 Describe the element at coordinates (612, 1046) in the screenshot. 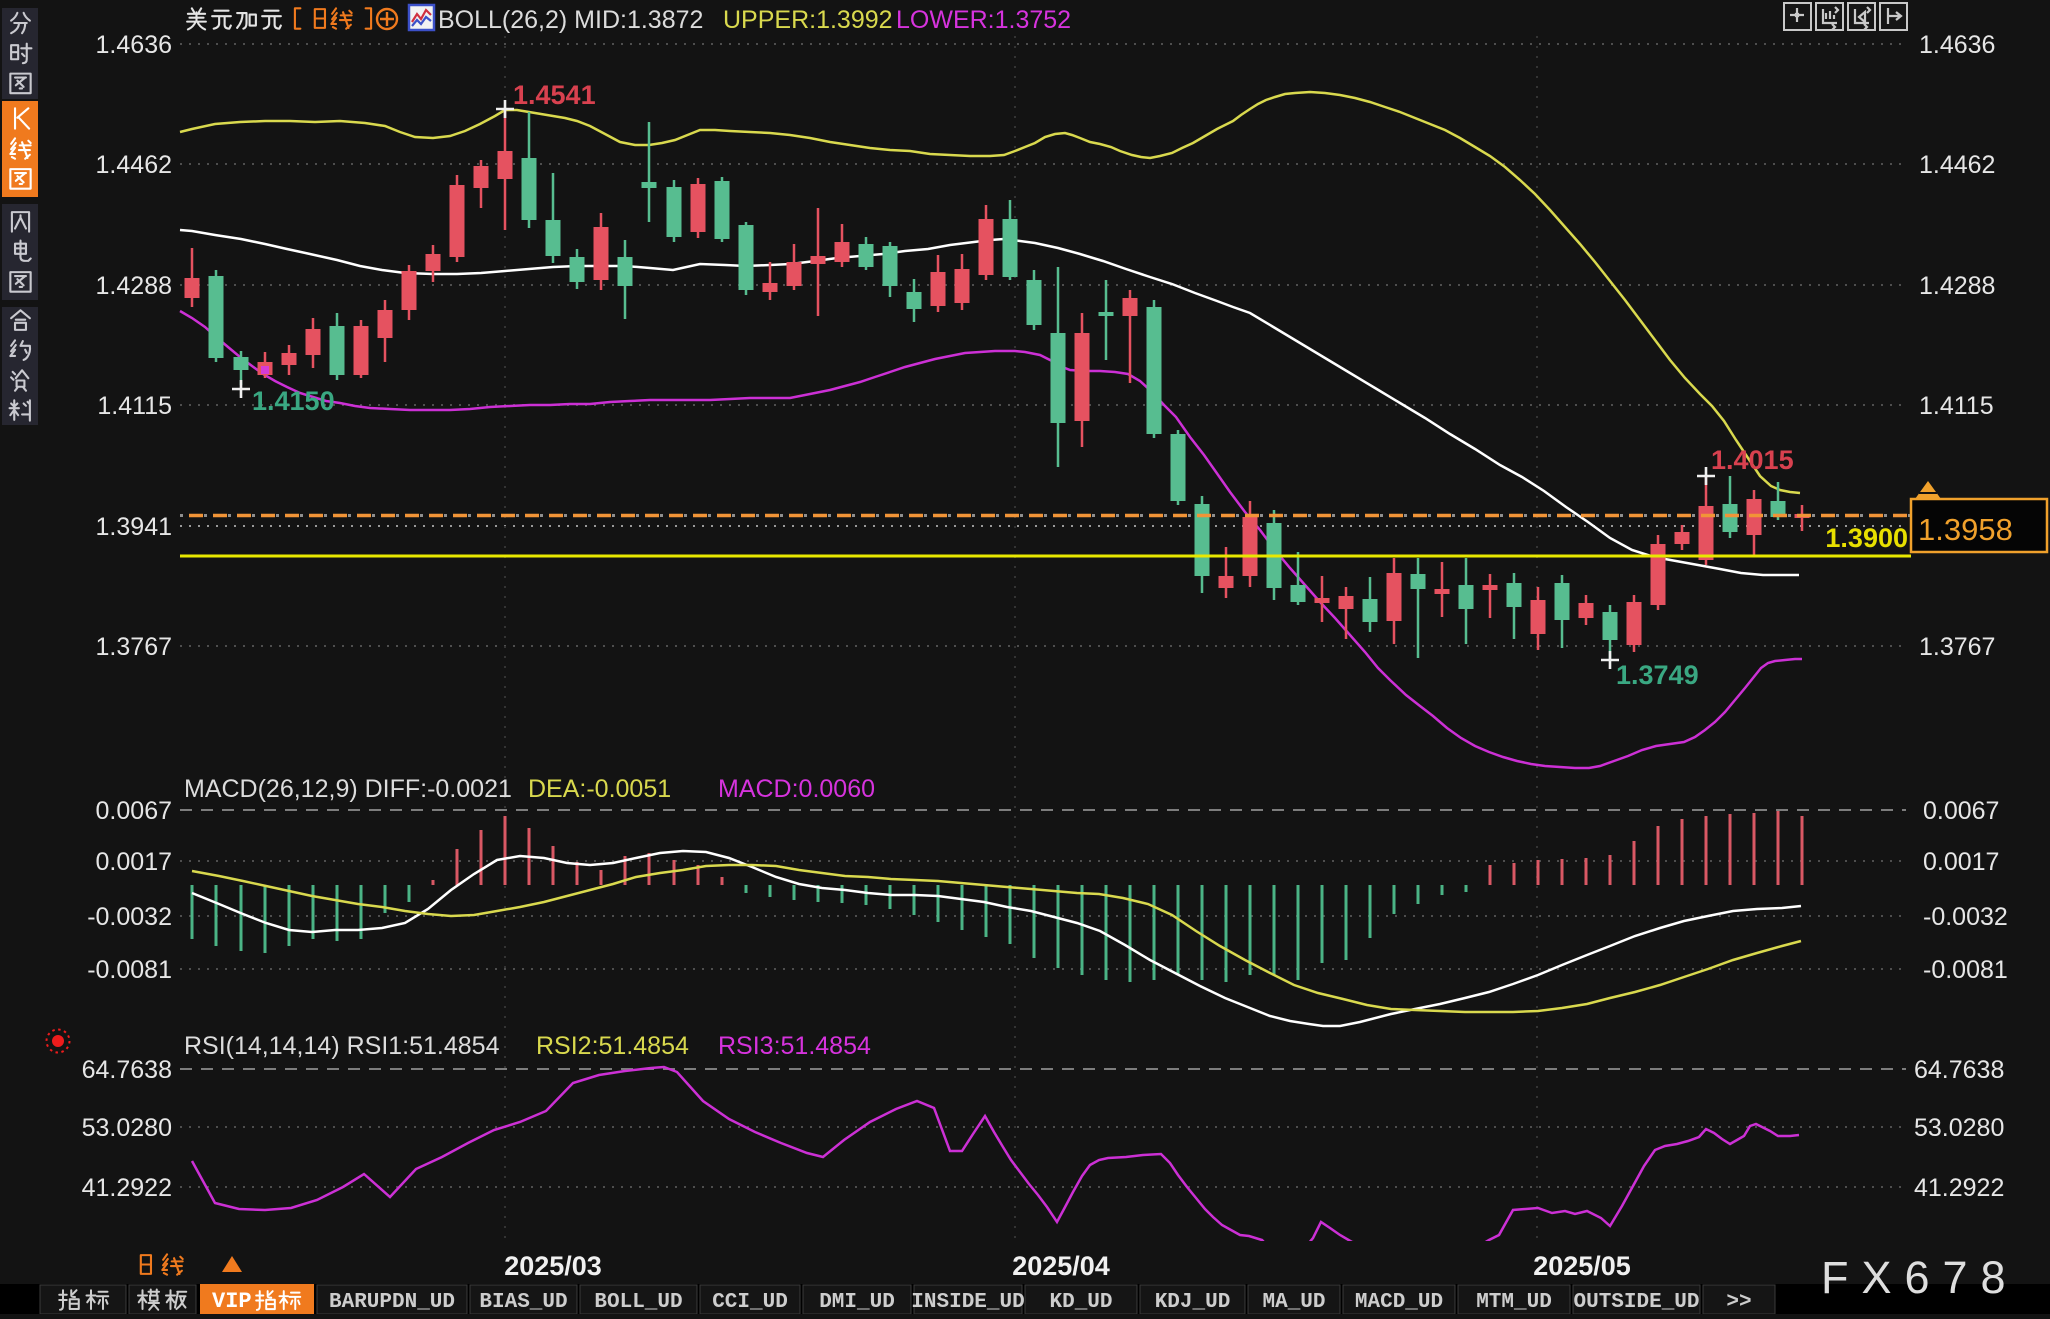

I see `svg-text: RSI2:51.4854` at that location.